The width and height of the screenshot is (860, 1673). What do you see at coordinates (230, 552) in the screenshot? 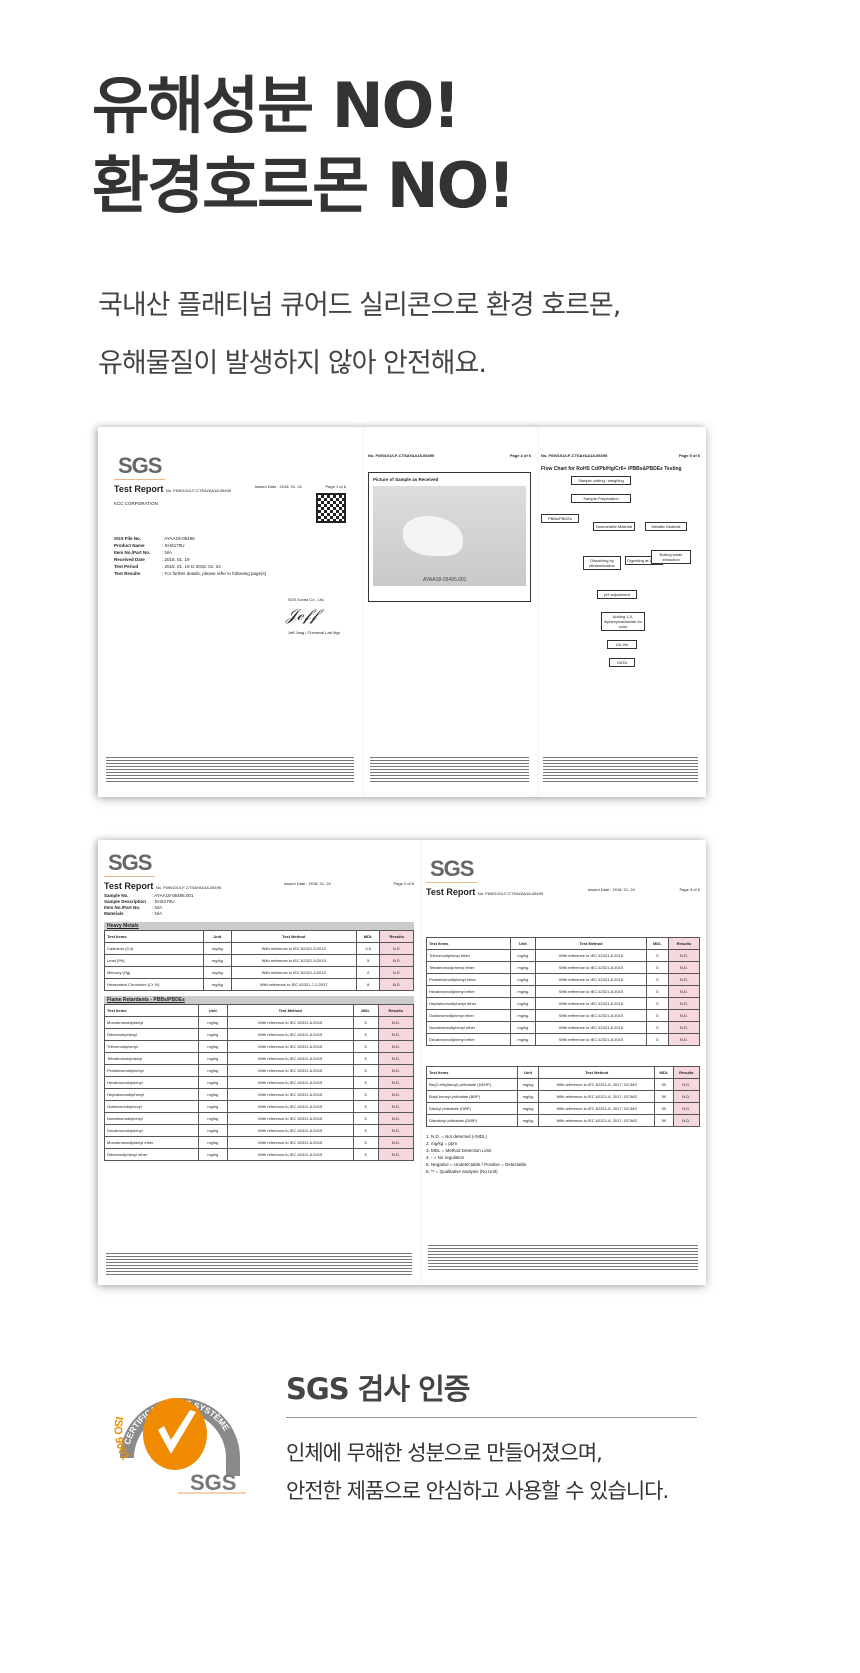
I see `report-field: Item No./Part No.: N/A` at bounding box center [230, 552].